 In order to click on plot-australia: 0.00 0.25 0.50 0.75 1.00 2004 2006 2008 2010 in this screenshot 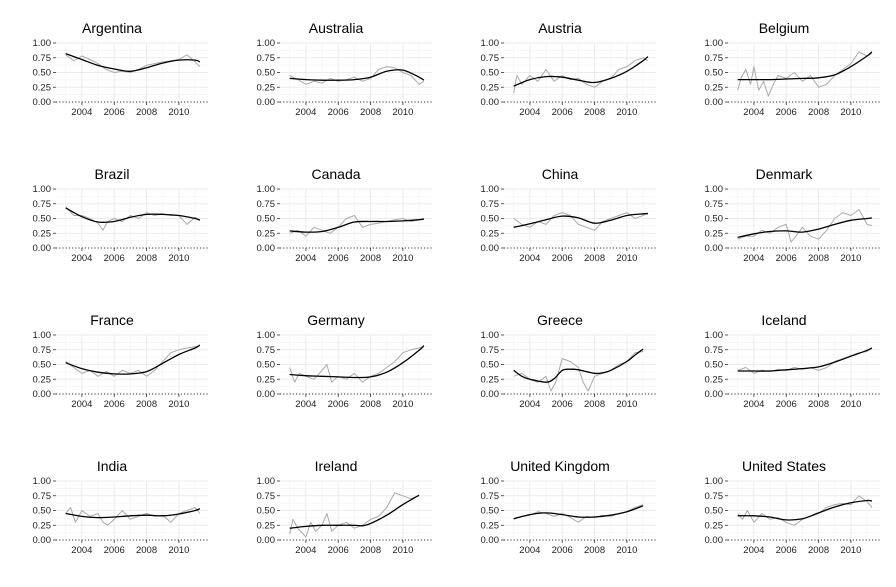, I will do `click(344, 78)`.